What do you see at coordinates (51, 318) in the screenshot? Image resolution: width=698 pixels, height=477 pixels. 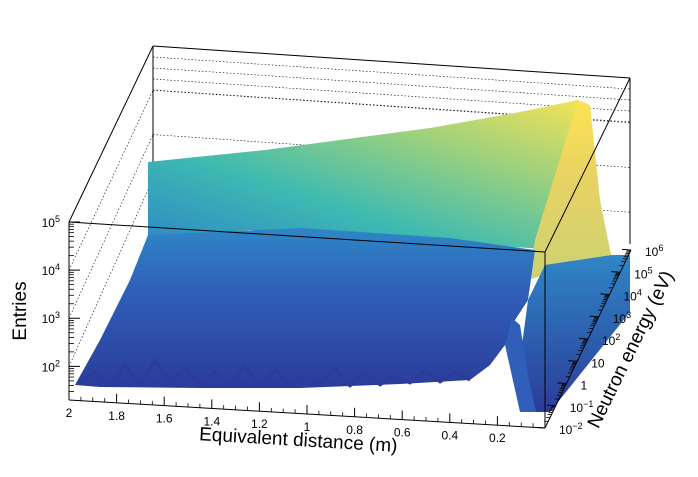 I see `z-tick-label: 10³` at bounding box center [51, 318].